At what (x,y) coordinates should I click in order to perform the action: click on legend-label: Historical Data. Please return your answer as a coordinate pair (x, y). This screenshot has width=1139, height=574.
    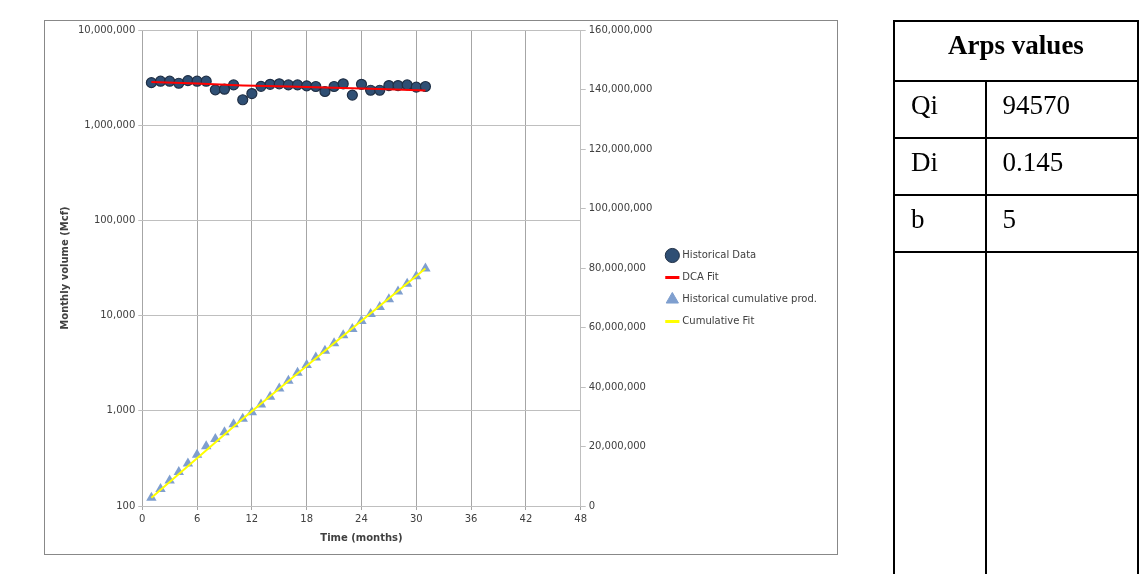
    Looking at the image, I should click on (719, 255).